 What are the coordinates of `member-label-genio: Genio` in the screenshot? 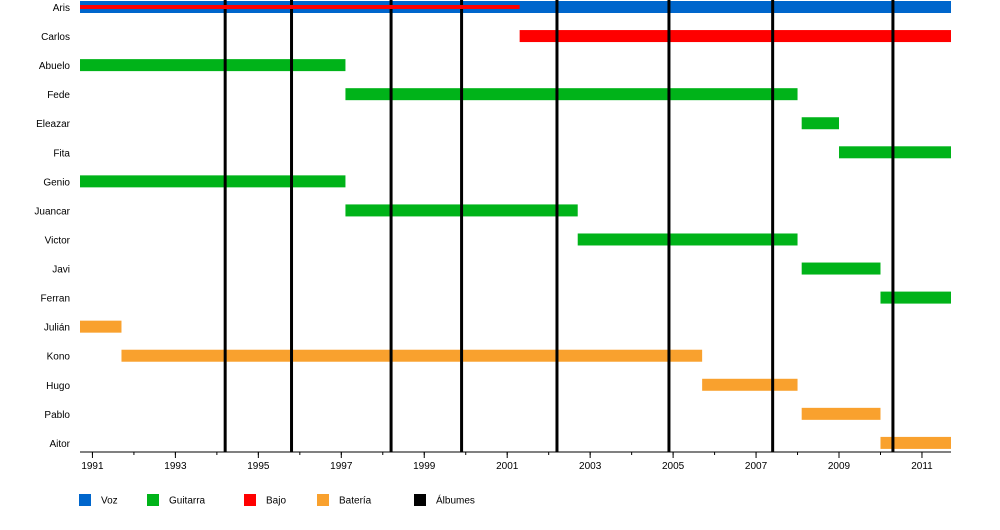 It's located at (56, 182).